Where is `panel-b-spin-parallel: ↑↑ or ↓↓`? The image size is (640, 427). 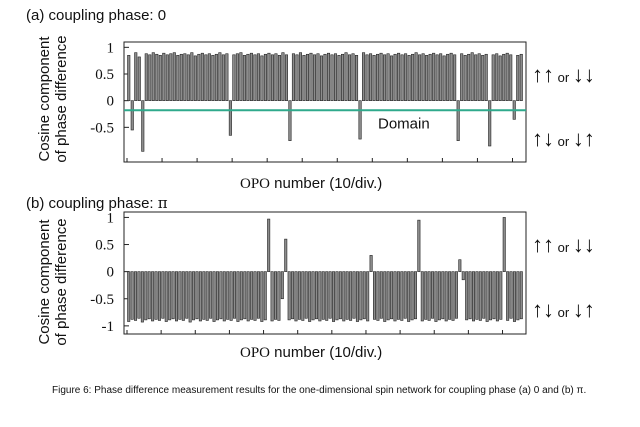
panel-b-spin-parallel: ↑↑ or ↓↓ is located at coordinates (563, 245).